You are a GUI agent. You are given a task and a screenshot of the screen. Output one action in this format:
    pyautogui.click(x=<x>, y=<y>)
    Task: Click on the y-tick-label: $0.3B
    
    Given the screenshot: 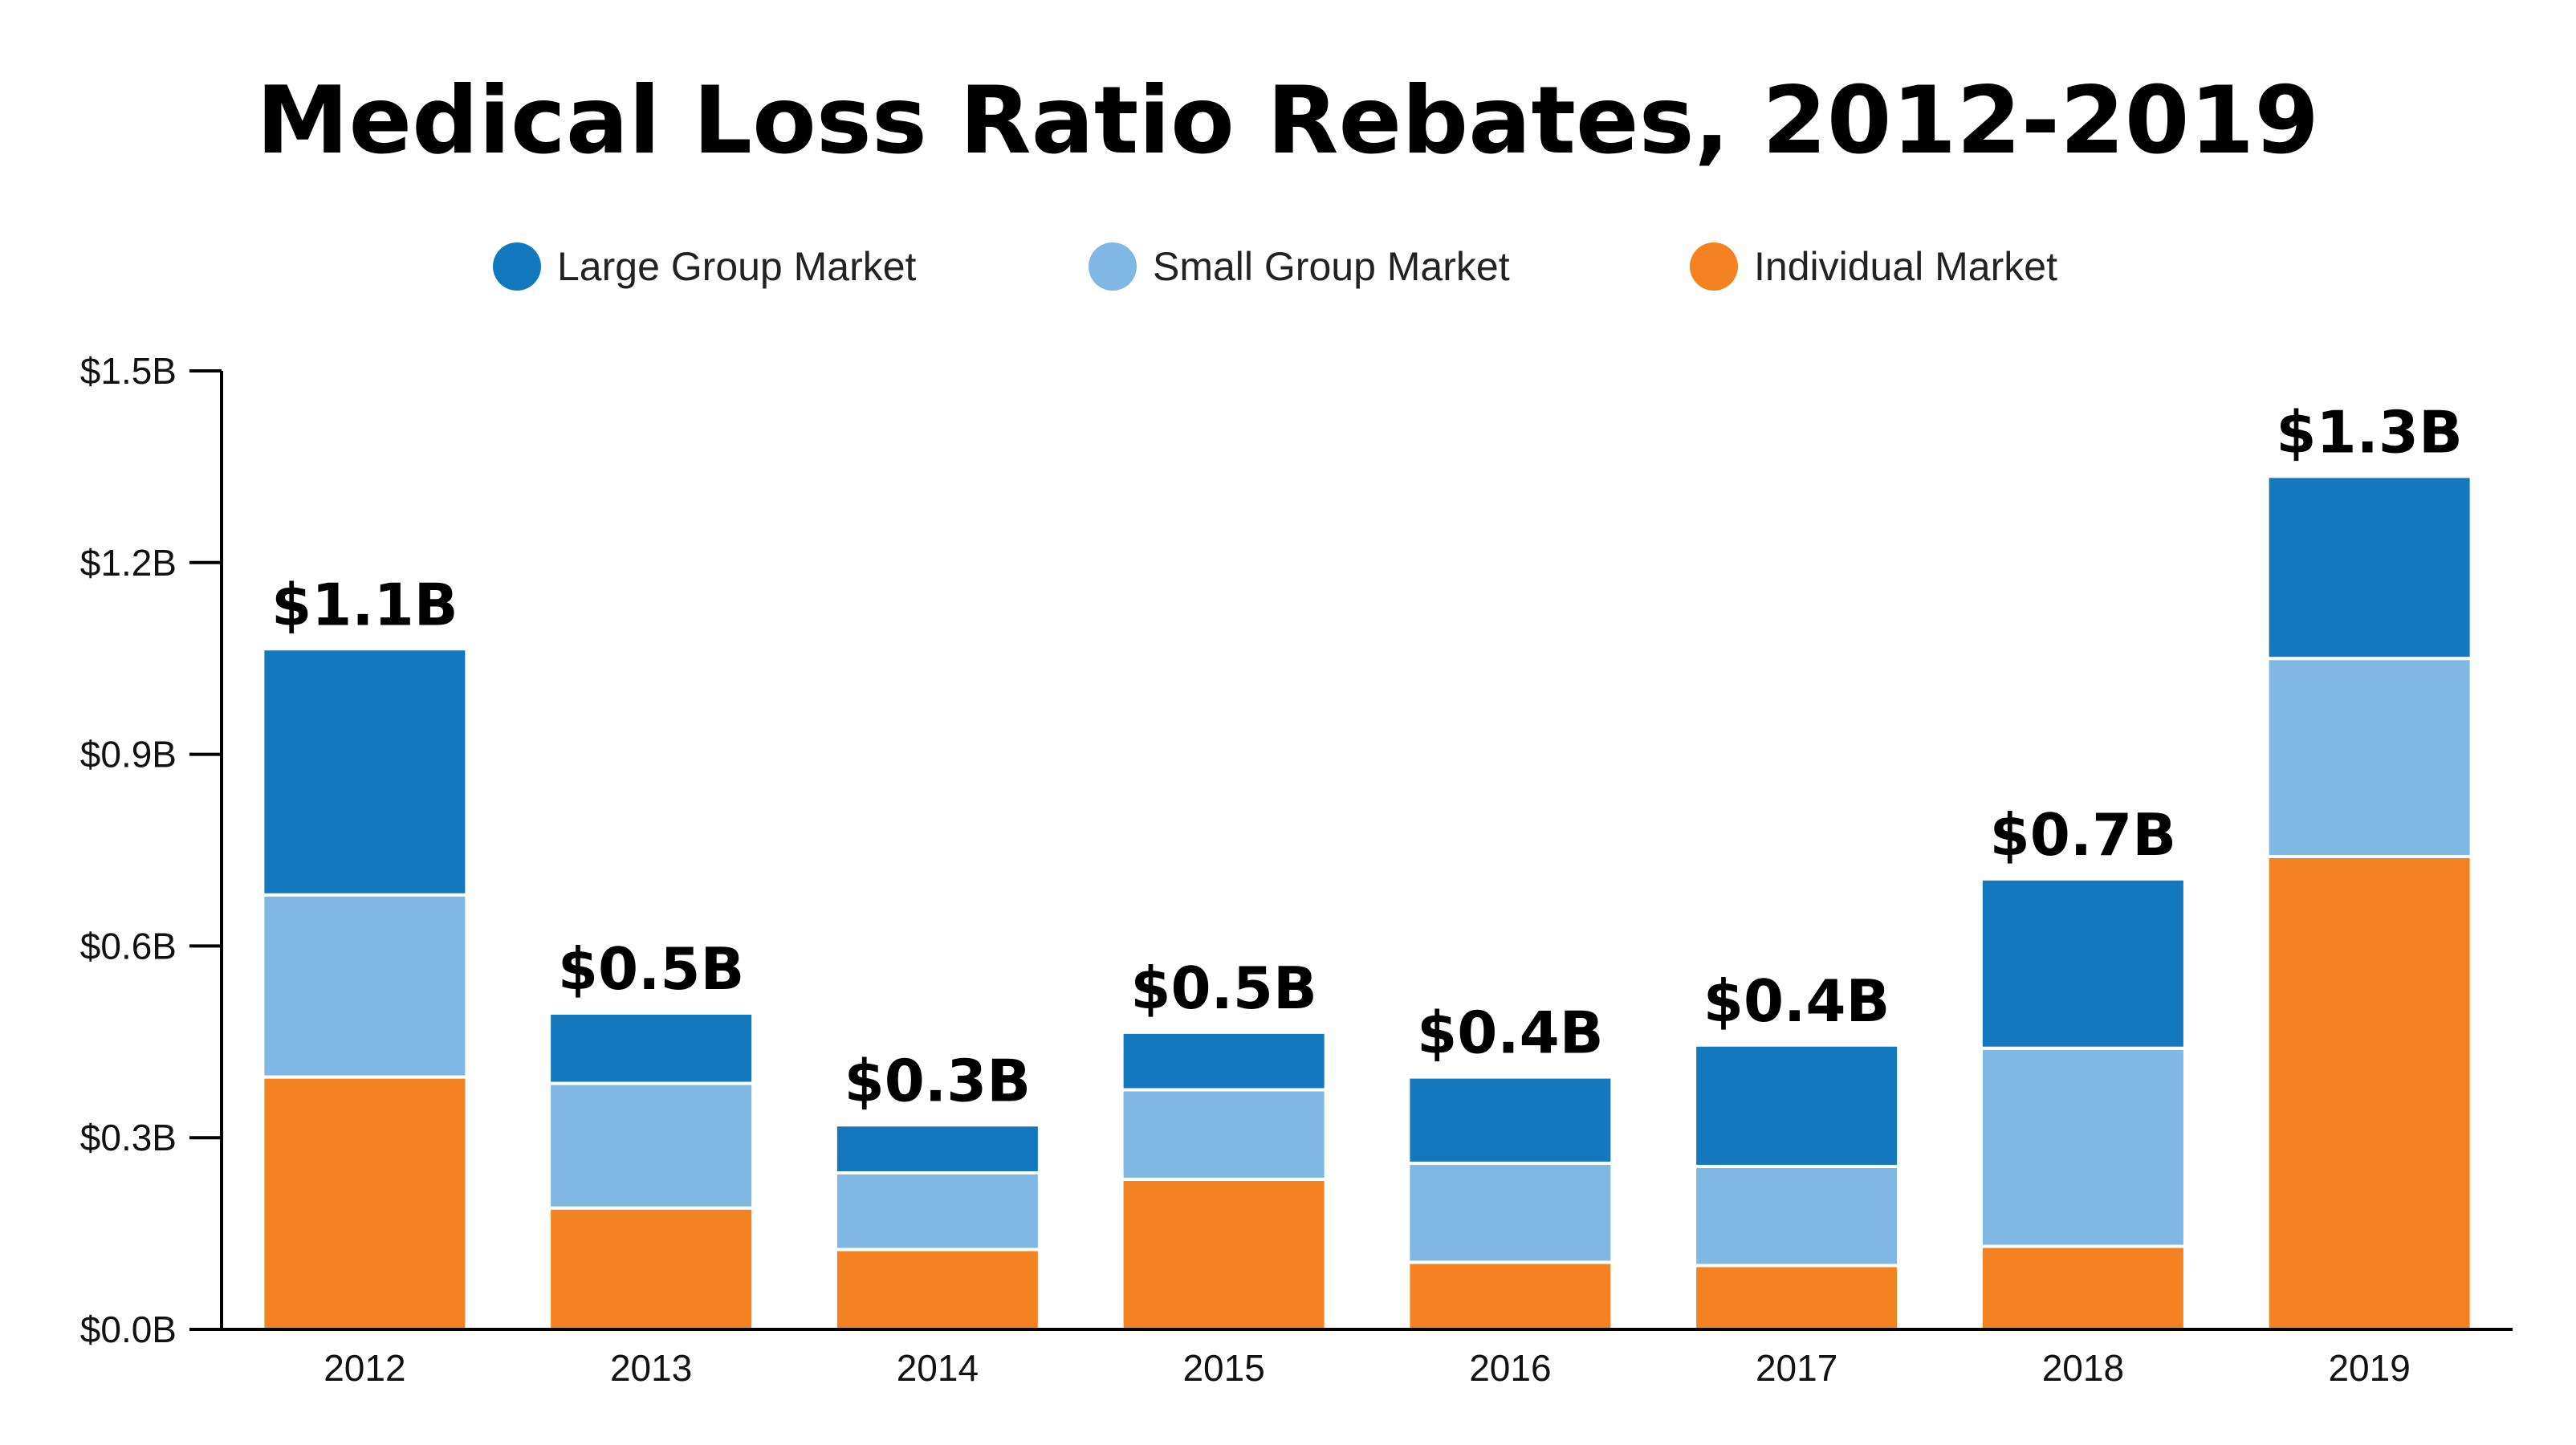 What is the action you would take?
    pyautogui.click(x=128, y=1137)
    